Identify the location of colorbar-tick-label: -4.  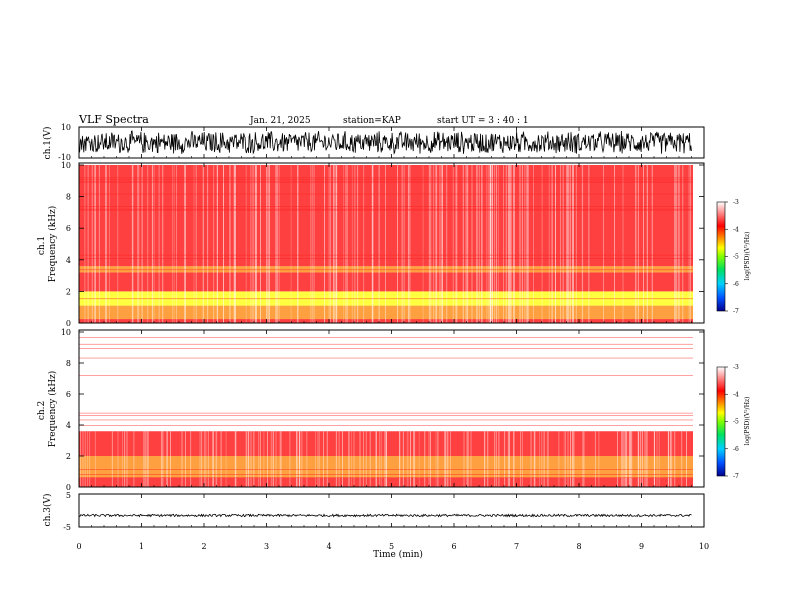
(736, 229).